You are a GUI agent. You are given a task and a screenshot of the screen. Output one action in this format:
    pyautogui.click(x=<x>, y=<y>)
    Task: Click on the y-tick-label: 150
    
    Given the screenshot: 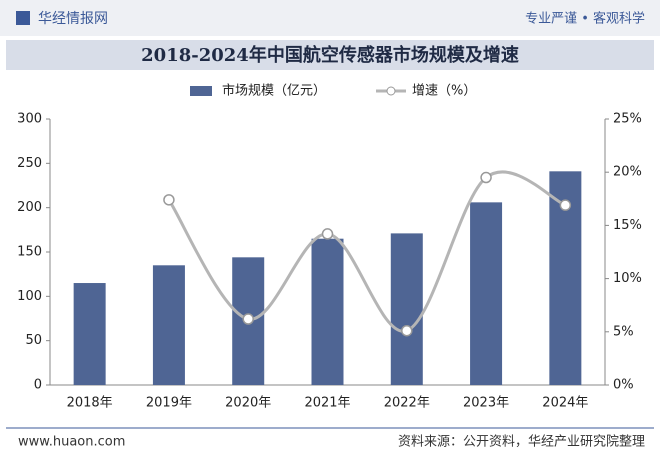 What is the action you would take?
    pyautogui.click(x=29, y=252)
    